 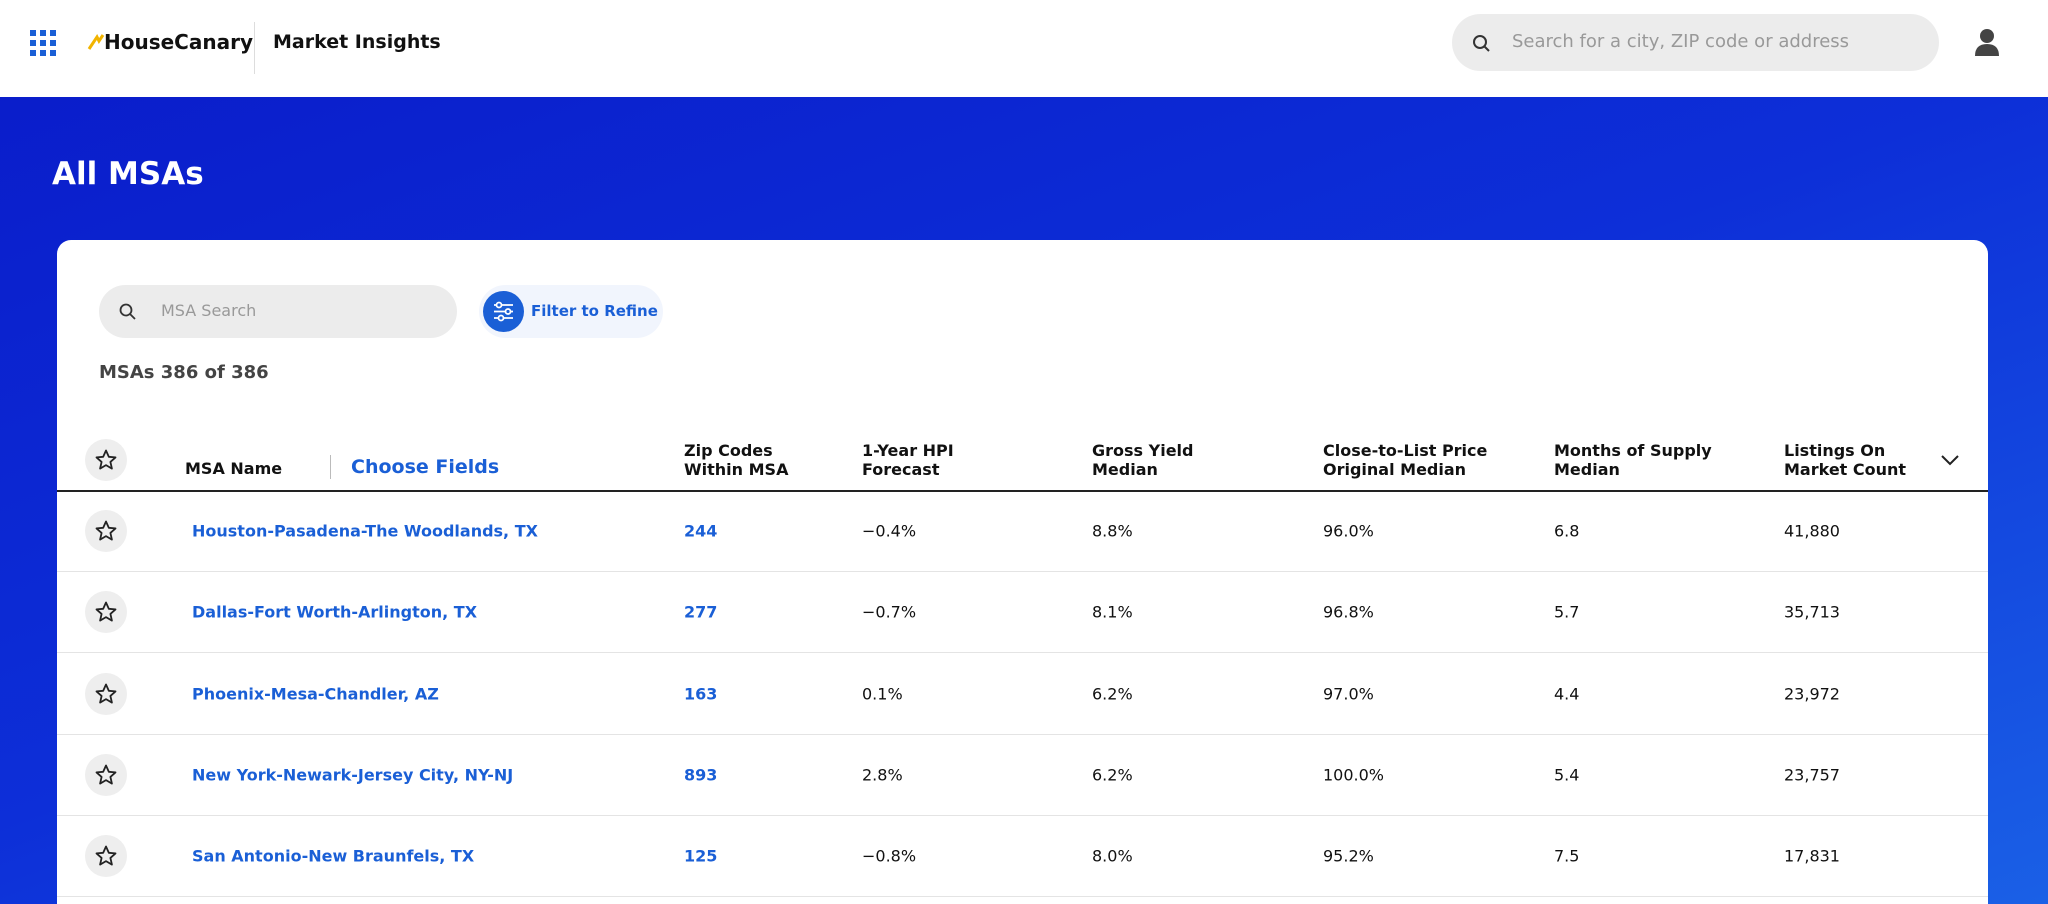 I want to click on cell-value: 100.0%, so click(x=1354, y=775).